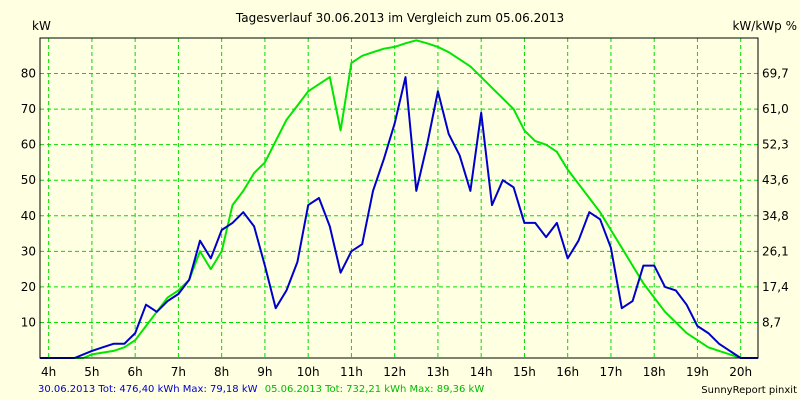 The width and height of the screenshot is (800, 400). Describe the element at coordinates (28, 109) in the screenshot. I see `y-left-tick-label: 70` at that location.